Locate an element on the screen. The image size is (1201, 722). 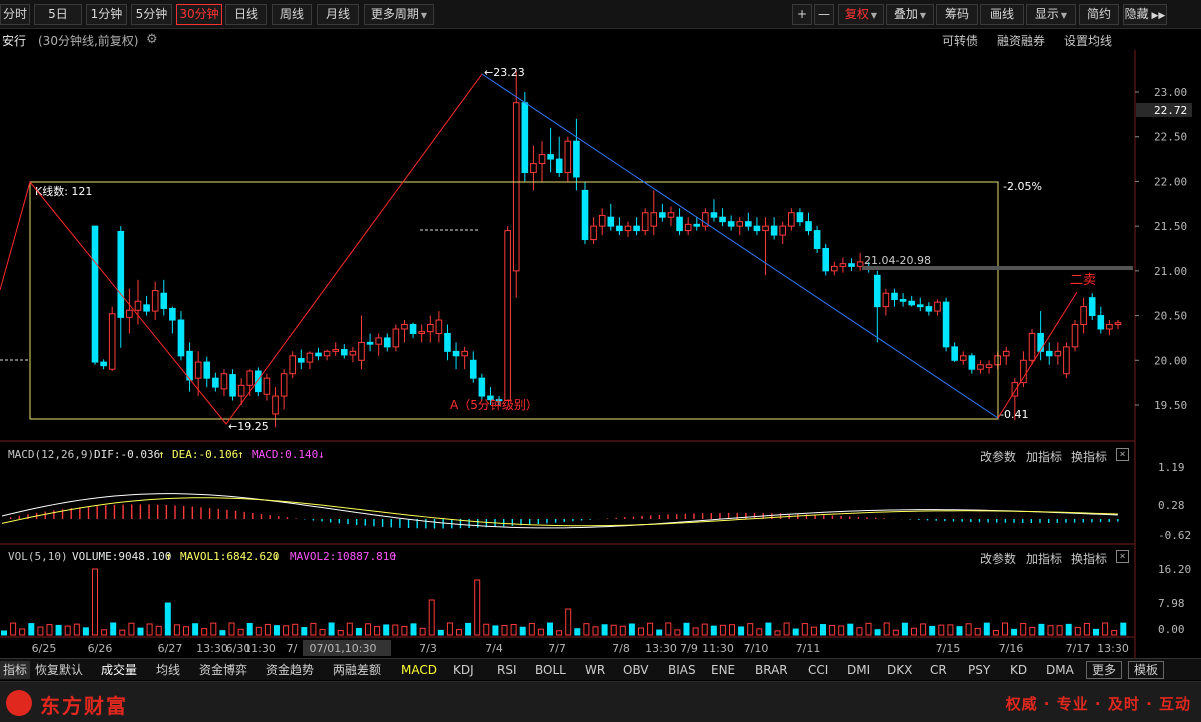
footer-bar: 东方财富 权威 · 专业 · 及时 · 互动 is located at coordinates (600, 701).